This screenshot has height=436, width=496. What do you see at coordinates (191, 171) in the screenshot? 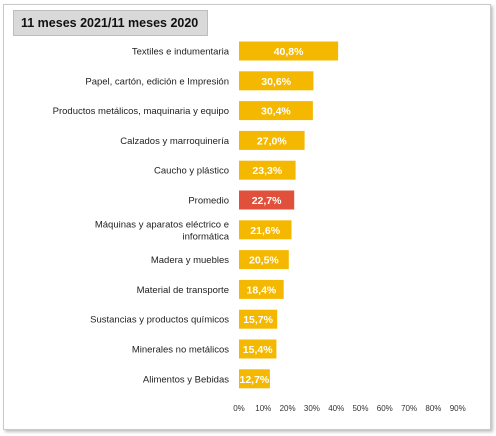
I see `category-label-4: Caucho y plástico` at bounding box center [191, 171].